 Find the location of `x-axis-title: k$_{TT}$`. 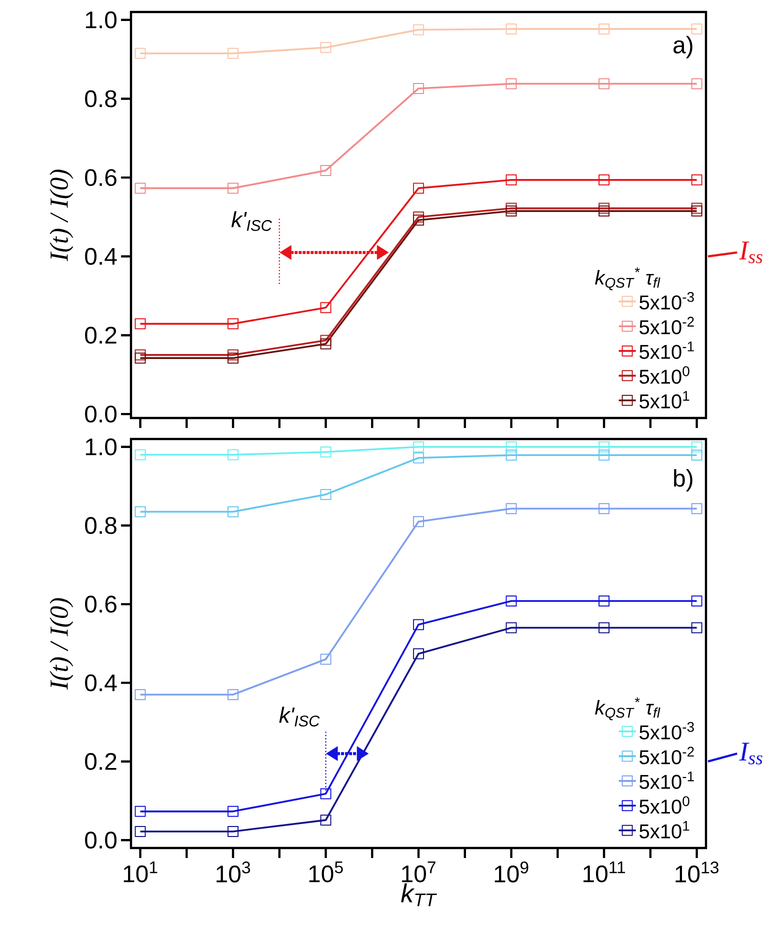

x-axis-title: k$_{TT}$ is located at coordinates (418, 894).